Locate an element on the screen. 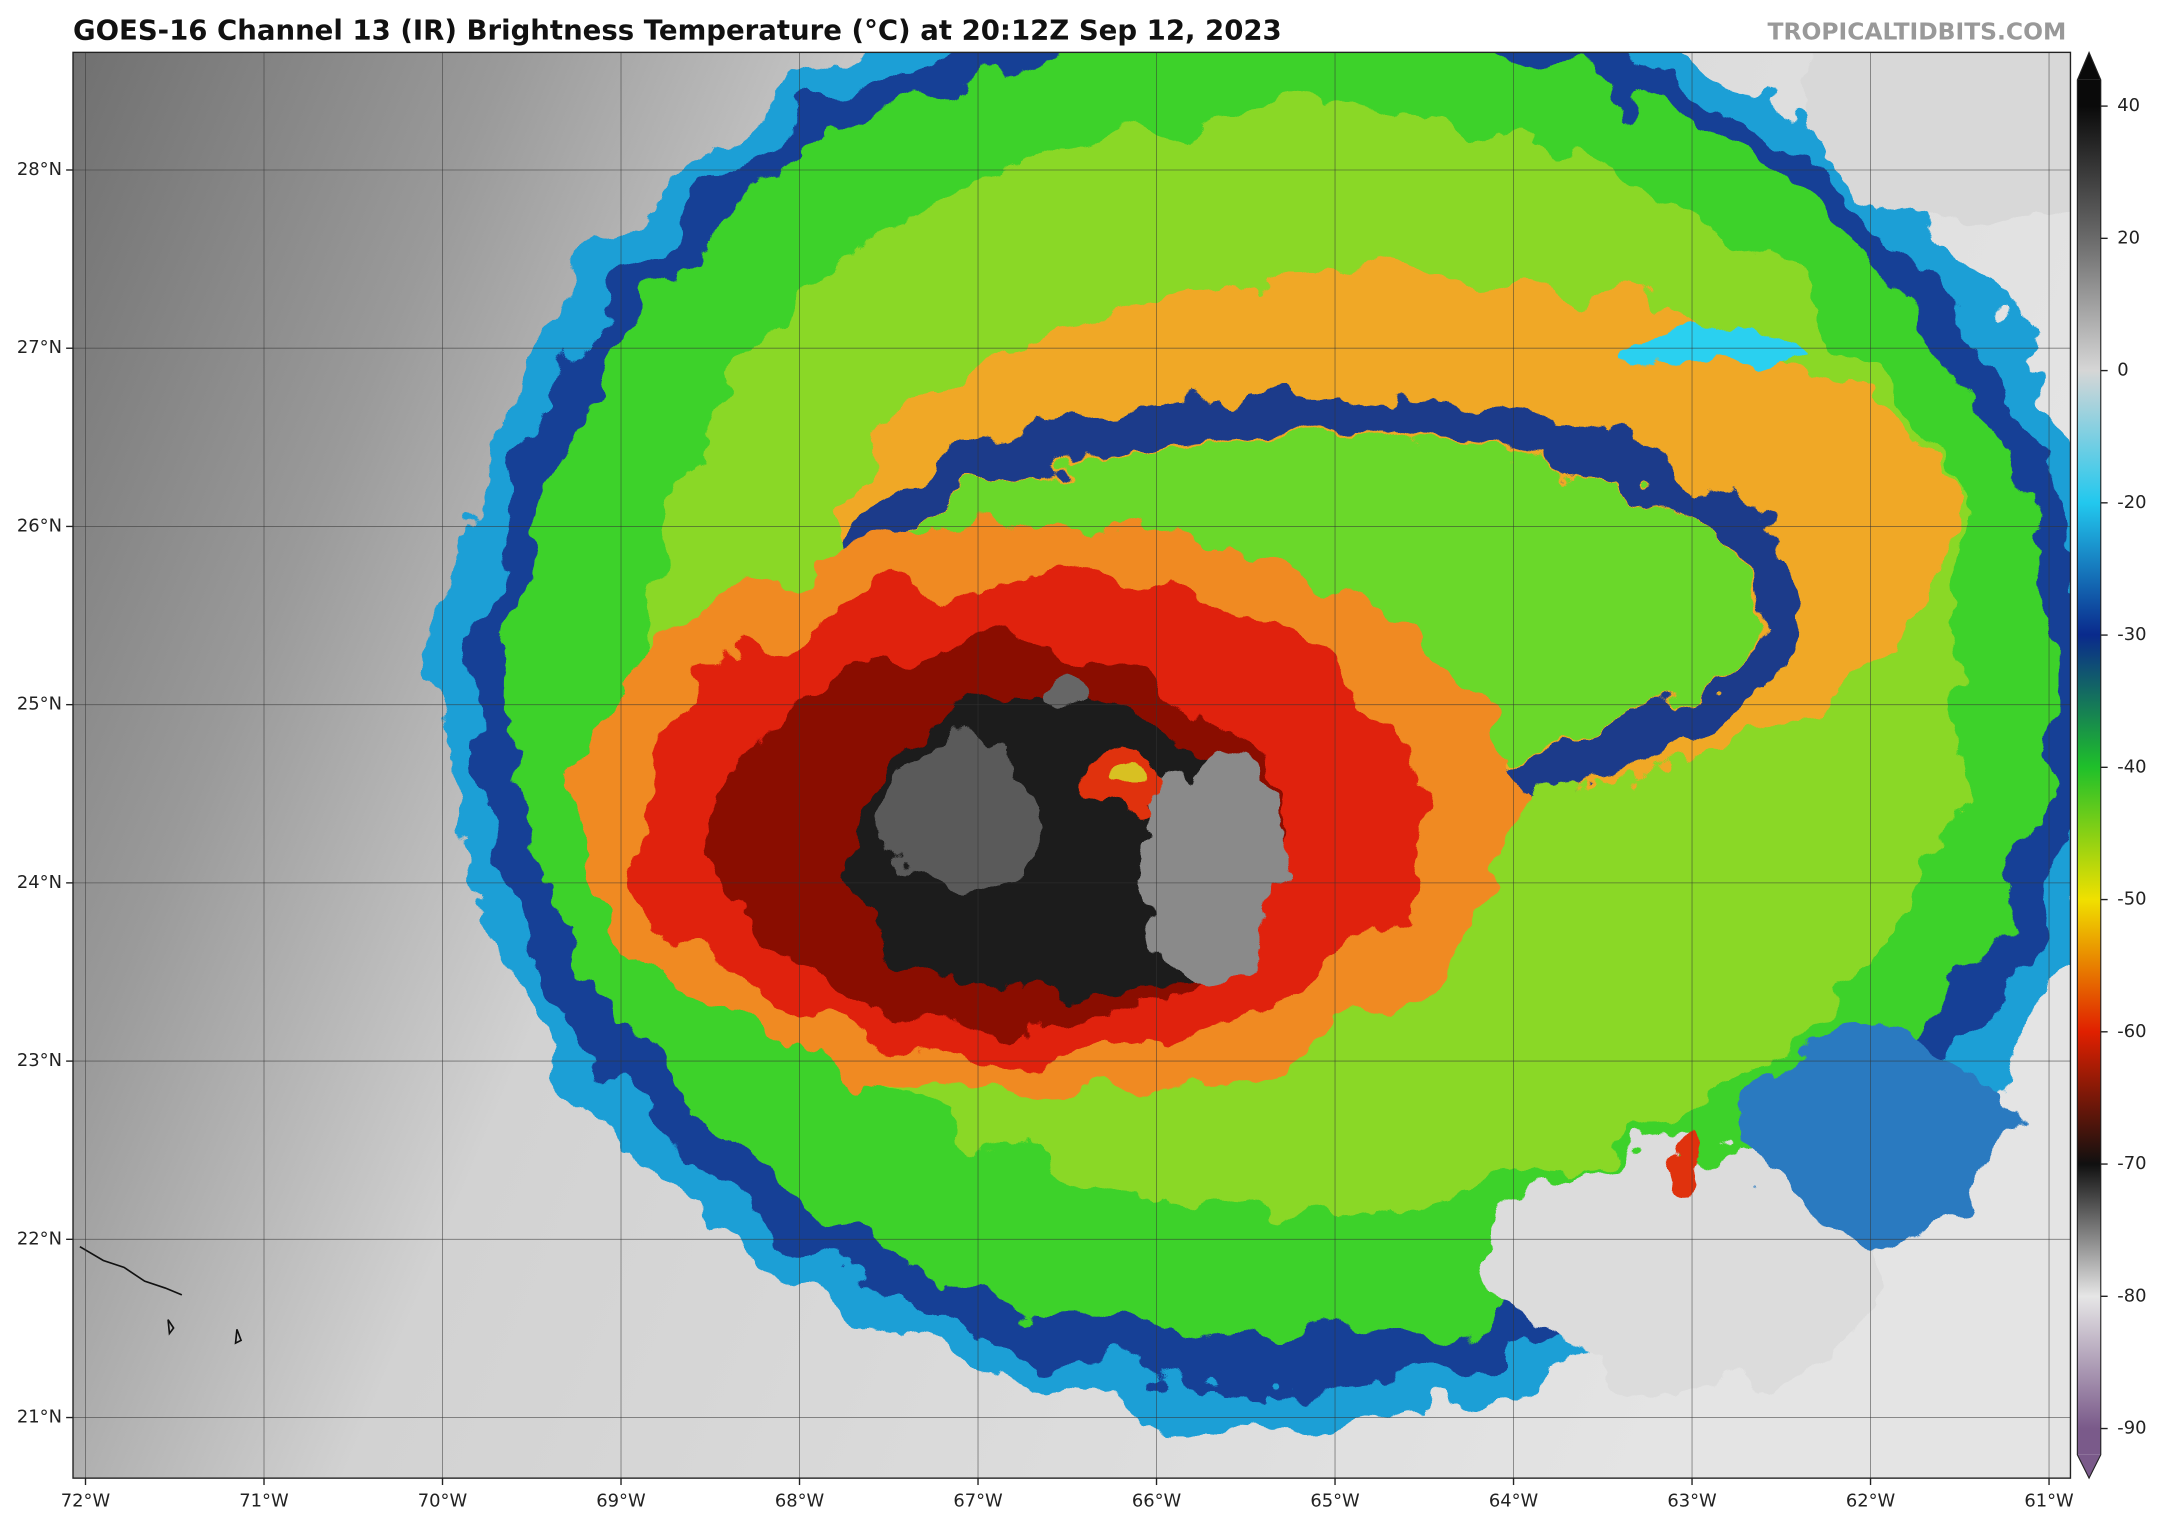  colorbar: 40 20 0 -20 -30 -40 -50 -60 -70 -80 -90 is located at coordinates (2111, 765).